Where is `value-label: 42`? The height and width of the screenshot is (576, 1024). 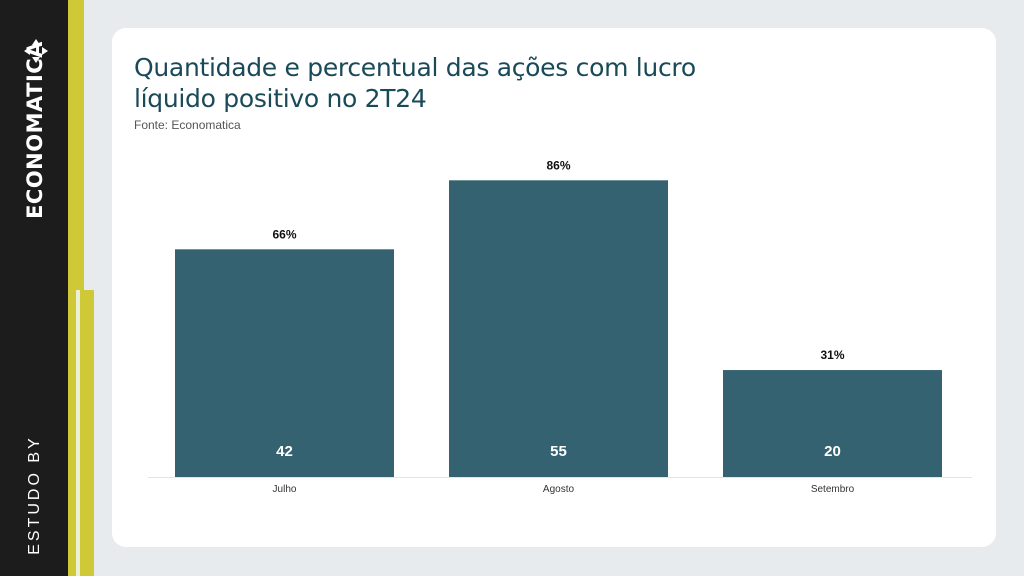
value-label: 42 is located at coordinates (284, 451).